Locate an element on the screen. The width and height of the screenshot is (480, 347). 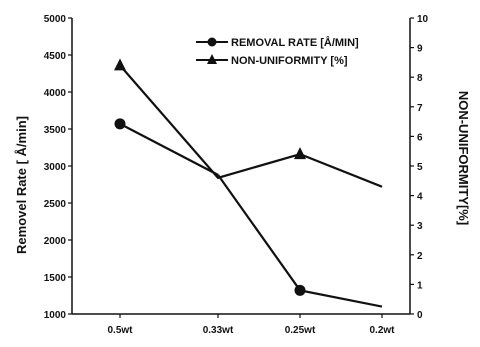
x-tick-label: 0.25wt is located at coordinates (300, 330).